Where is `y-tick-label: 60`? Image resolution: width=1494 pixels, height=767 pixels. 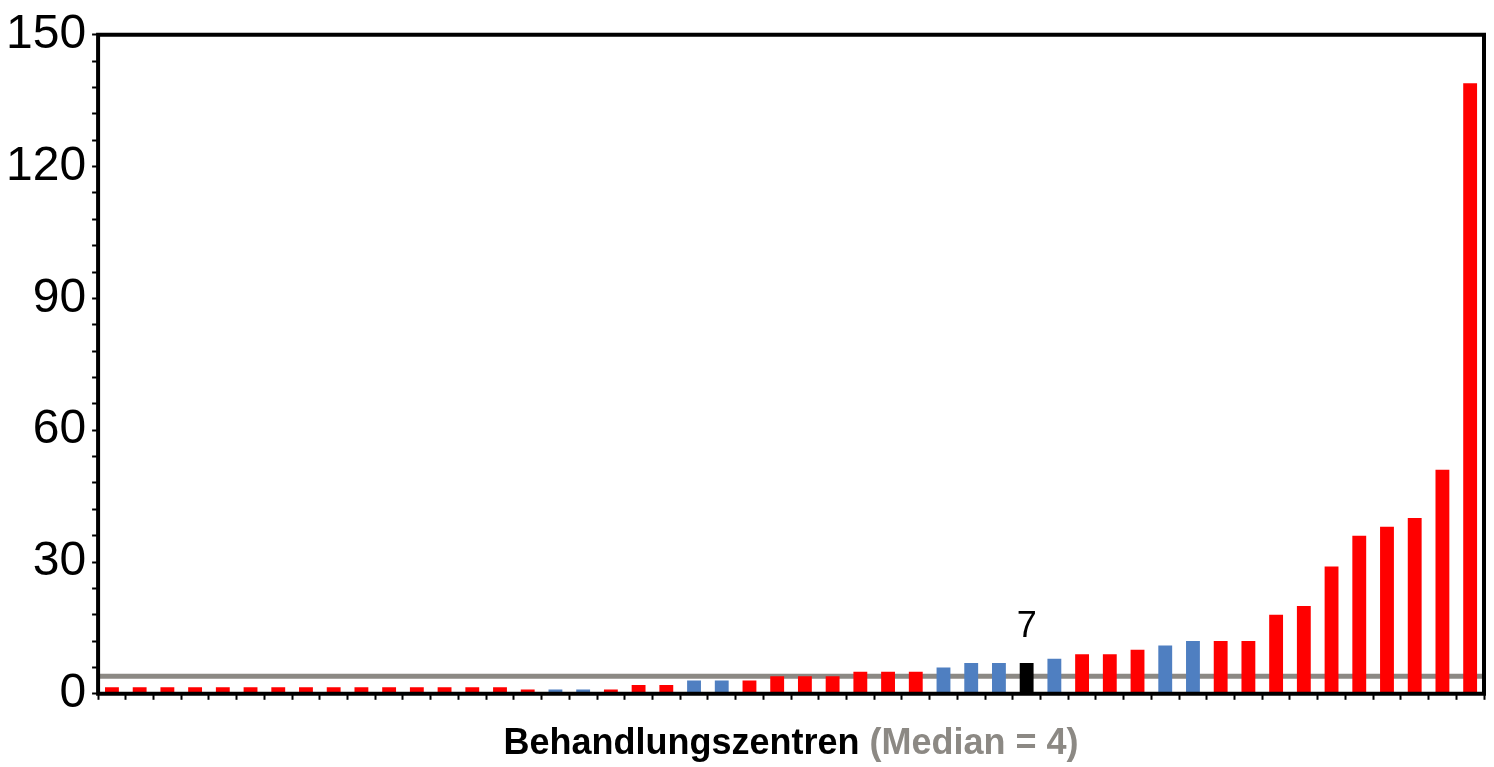 y-tick-label: 60 is located at coordinates (59, 427).